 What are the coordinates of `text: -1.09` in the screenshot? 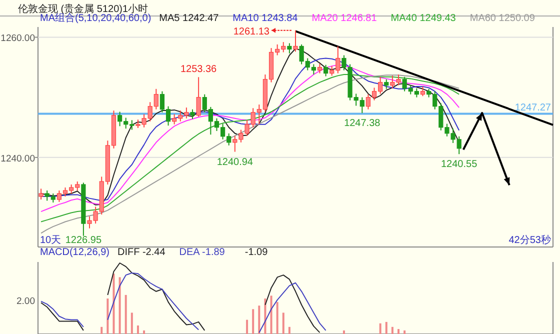 It's located at (256, 252).